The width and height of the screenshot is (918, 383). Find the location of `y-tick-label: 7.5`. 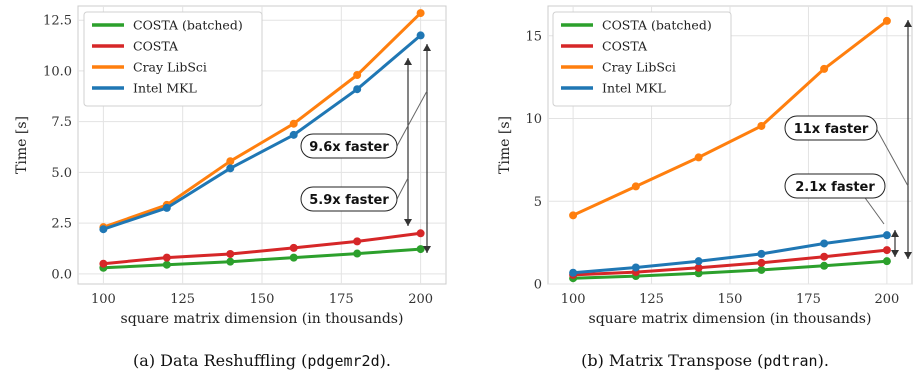

y-tick-label: 7.5 is located at coordinates (61, 122).